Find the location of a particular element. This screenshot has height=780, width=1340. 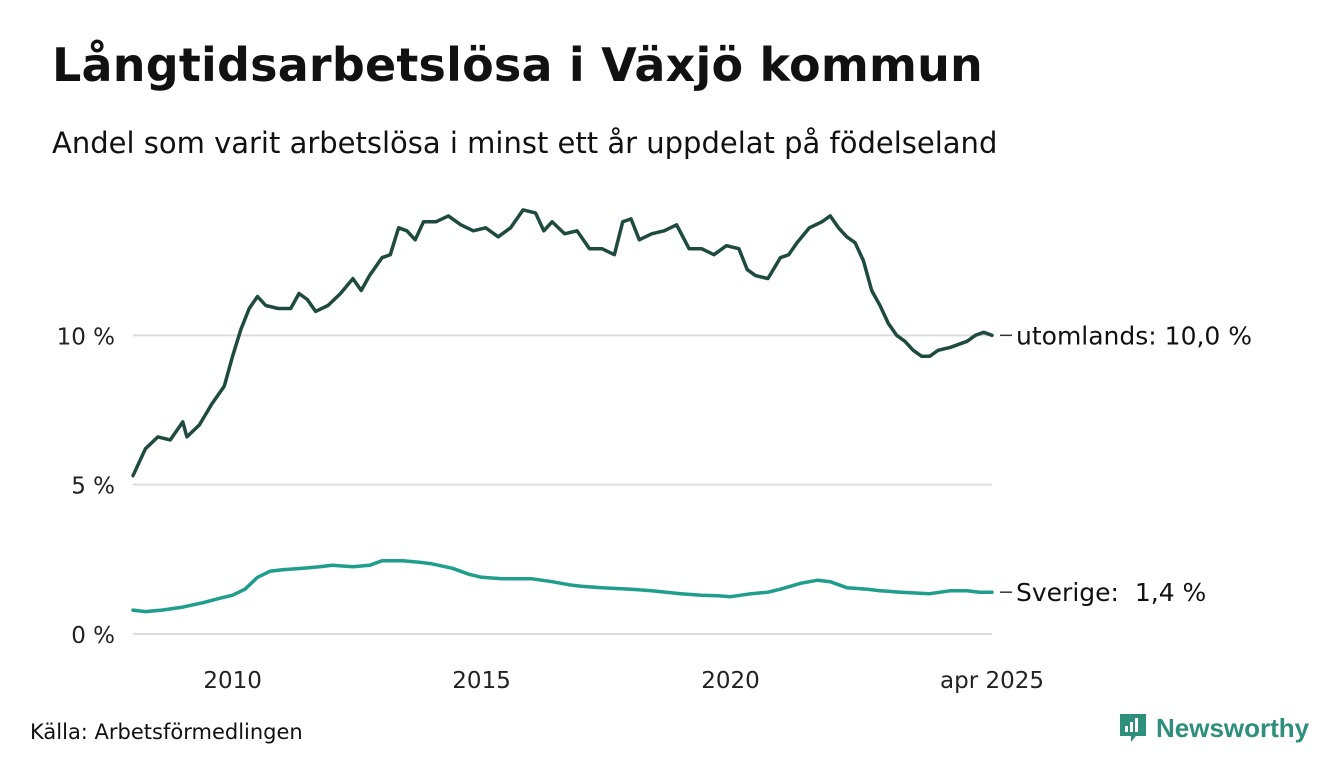

x-tick-label: 2015 is located at coordinates (481, 681).